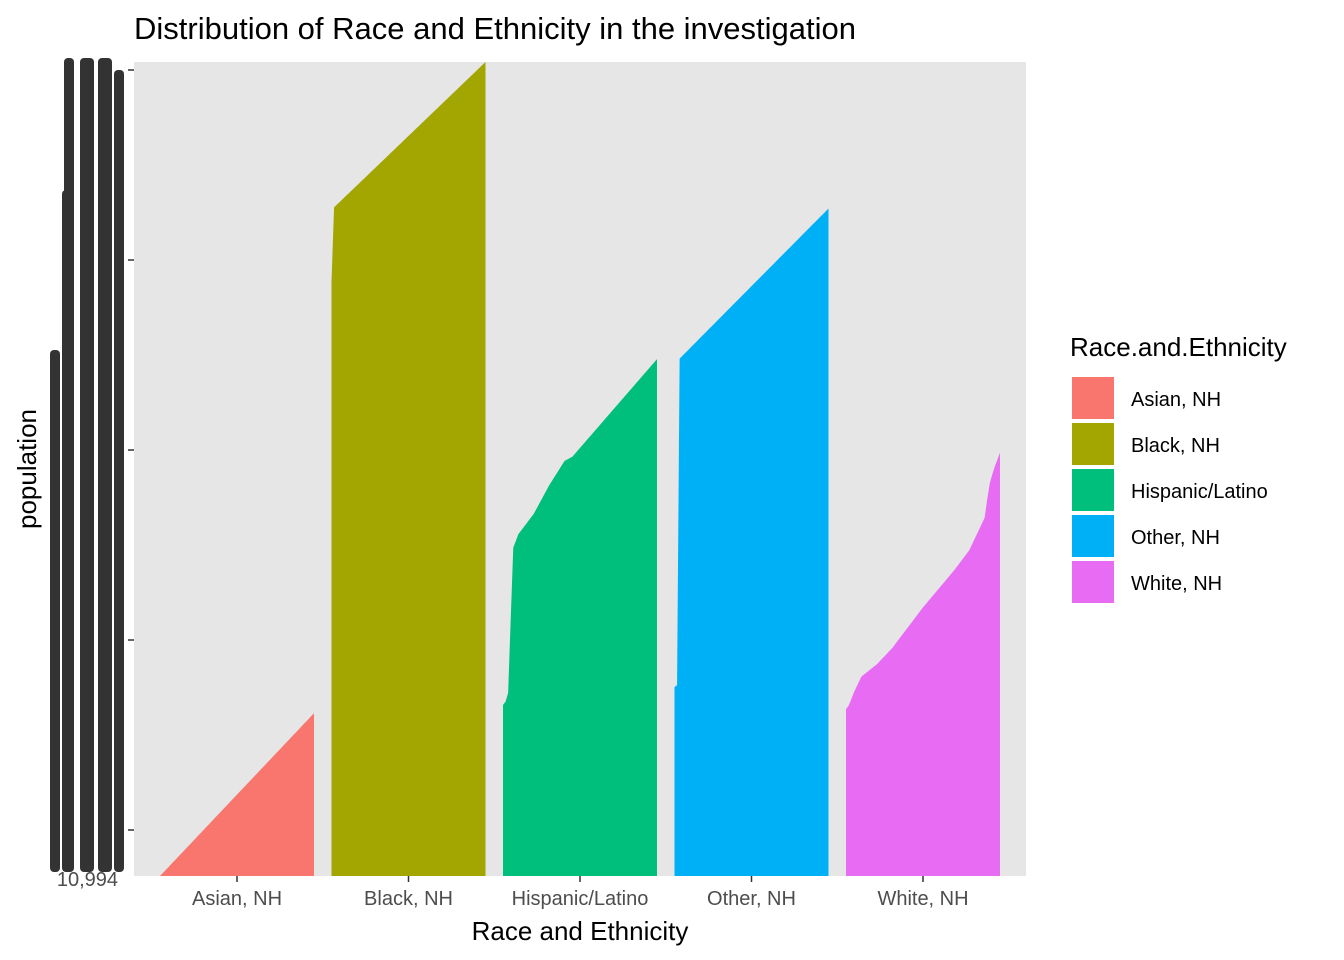 Image resolution: width=1344 pixels, height=960 pixels. What do you see at coordinates (237, 794) in the screenshot?
I see `bar-asian-nh` at bounding box center [237, 794].